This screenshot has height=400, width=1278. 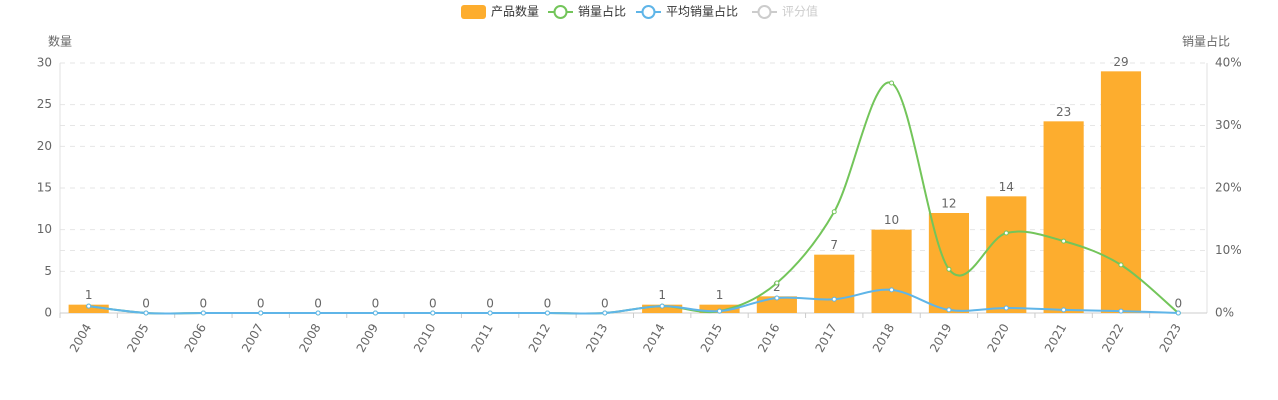 I want to click on x-tick-label: 2019, so click(x=940, y=337).